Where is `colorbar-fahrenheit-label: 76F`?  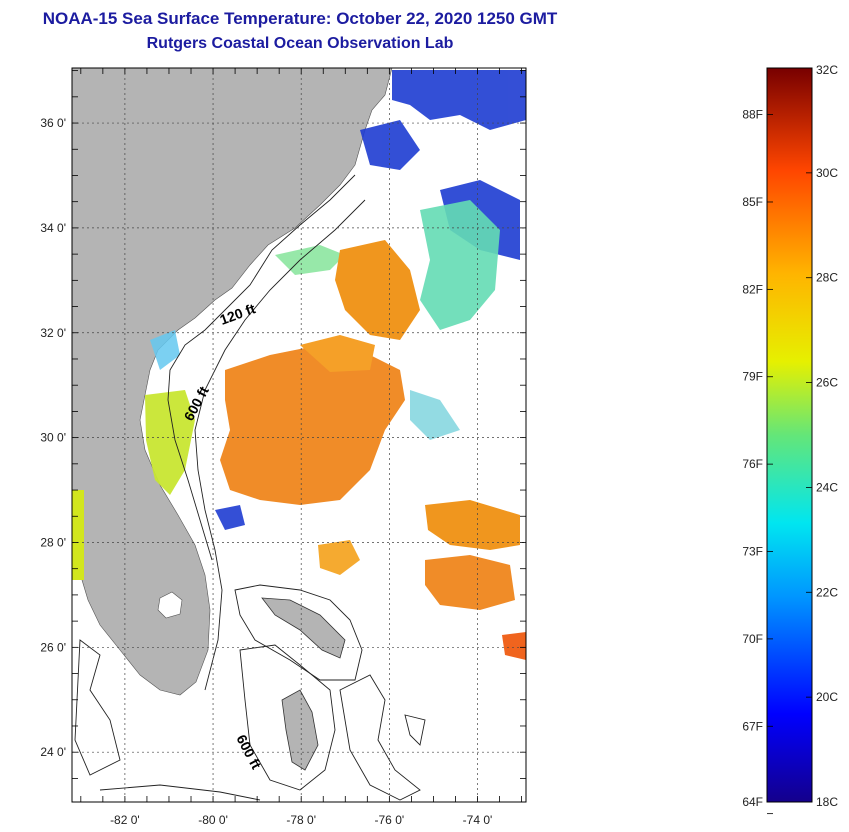
colorbar-fahrenheit-label: 76F is located at coordinates (752, 464).